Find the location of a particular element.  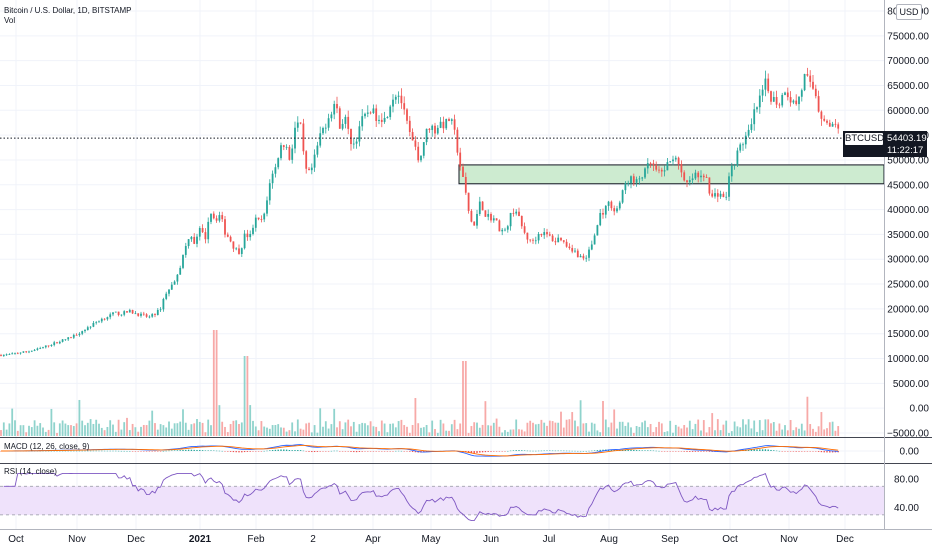

time-tick-label: Nov is located at coordinates (77, 539).